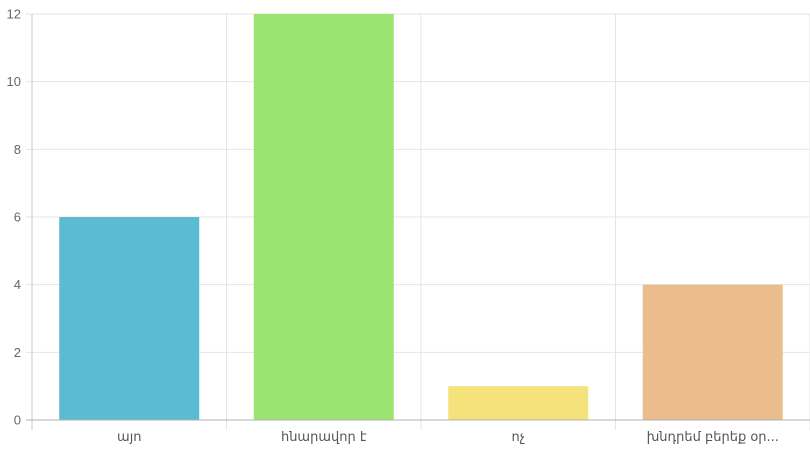 The height and width of the screenshot is (451, 810). I want to click on y-tick-label: 8, so click(17, 149).